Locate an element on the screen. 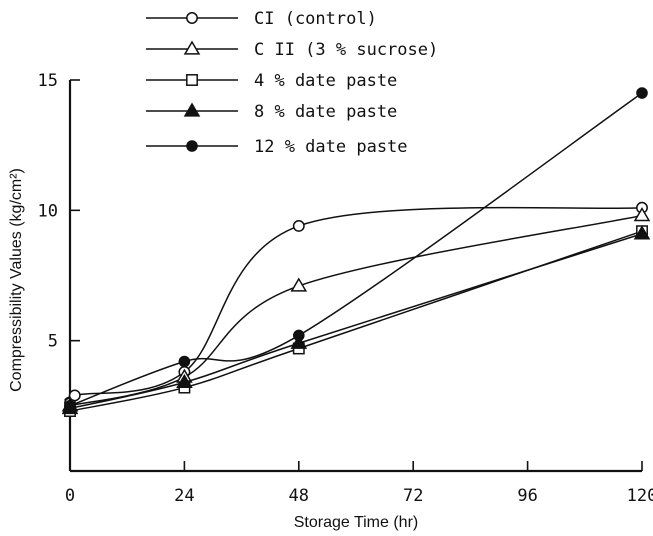 This screenshot has width=653, height=536. y-tick-label: 10 is located at coordinates (48, 211).